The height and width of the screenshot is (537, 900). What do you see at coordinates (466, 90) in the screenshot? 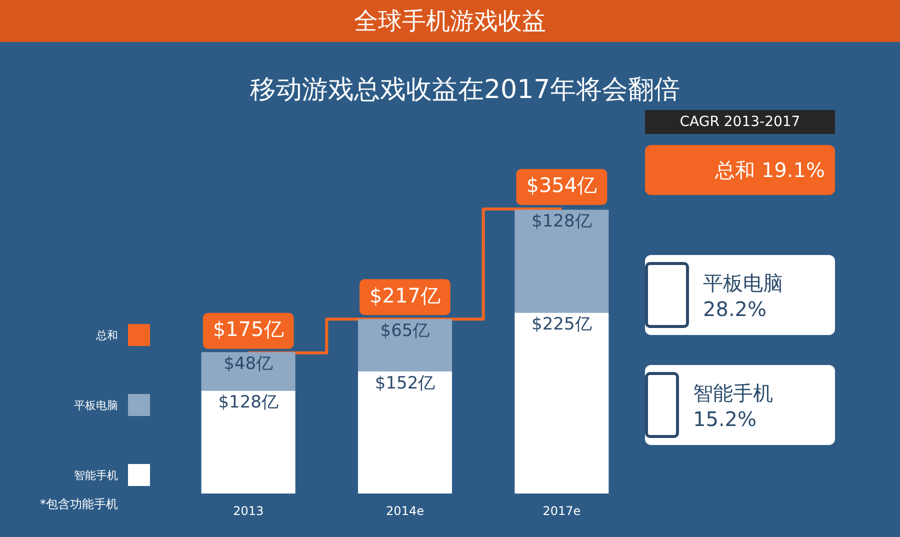
I see `text: 移动游戏总戏收益在2017年将会翻倍` at bounding box center [466, 90].